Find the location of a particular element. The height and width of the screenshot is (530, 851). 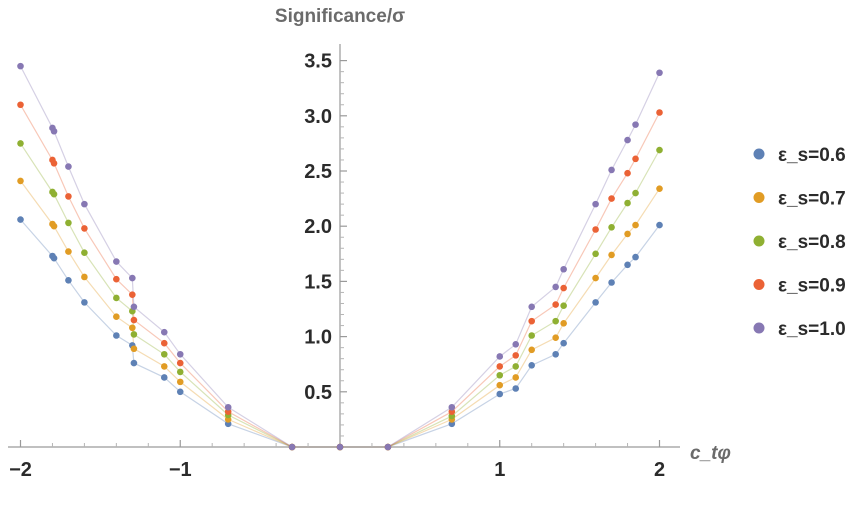

x-tick-label: 1 is located at coordinates (499, 470).